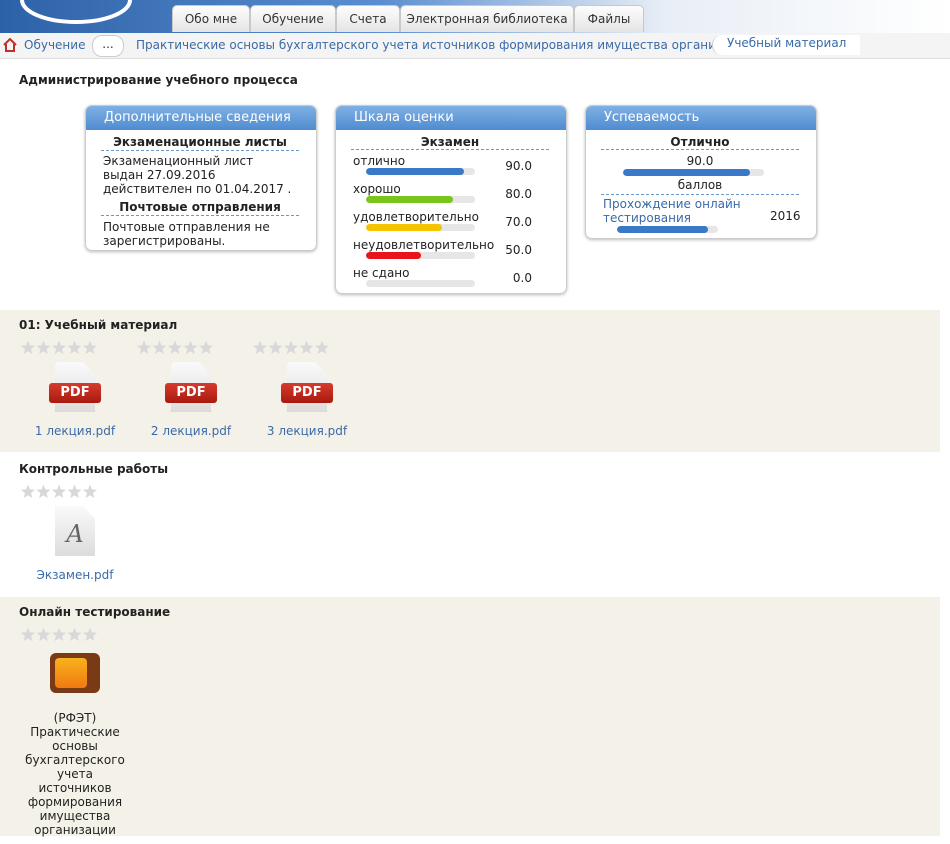 This screenshot has height=844, width=950. What do you see at coordinates (518, 166) in the screenshot?
I see `grade-score: 90.0` at bounding box center [518, 166].